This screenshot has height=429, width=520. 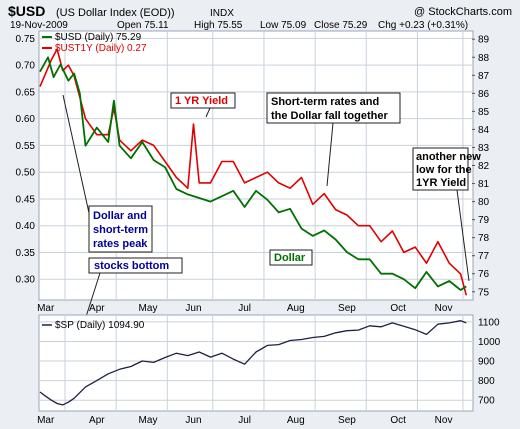 What do you see at coordinates (115, 13) in the screenshot?
I see `chart-title-name: (US Dollar Index (EOD))` at bounding box center [115, 13].